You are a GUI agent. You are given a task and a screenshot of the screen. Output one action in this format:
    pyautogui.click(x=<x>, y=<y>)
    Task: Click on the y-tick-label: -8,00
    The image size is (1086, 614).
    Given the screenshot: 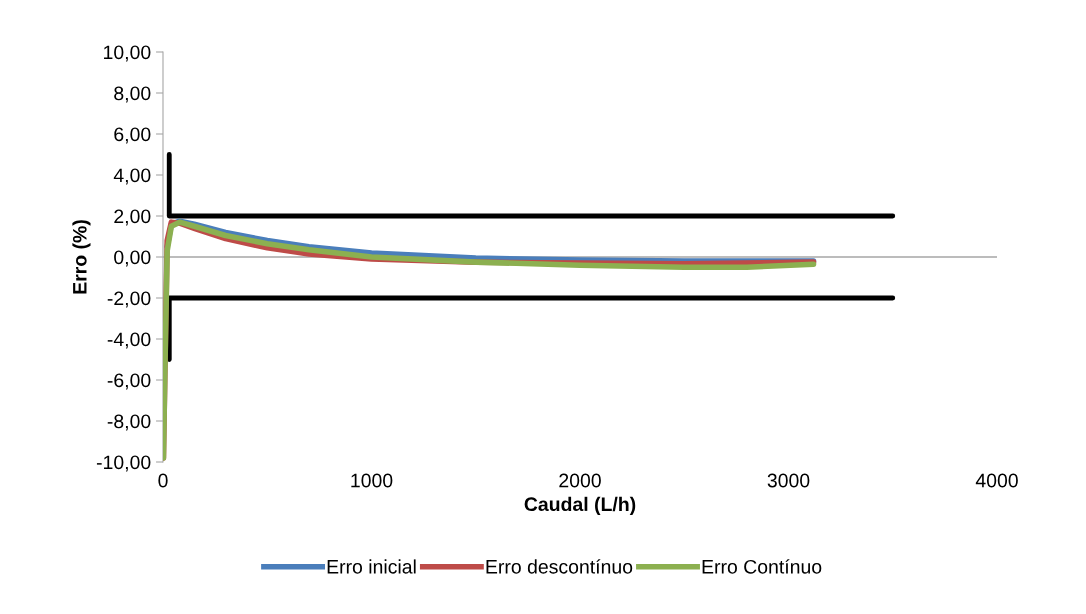 What is the action you would take?
    pyautogui.click(x=129, y=422)
    